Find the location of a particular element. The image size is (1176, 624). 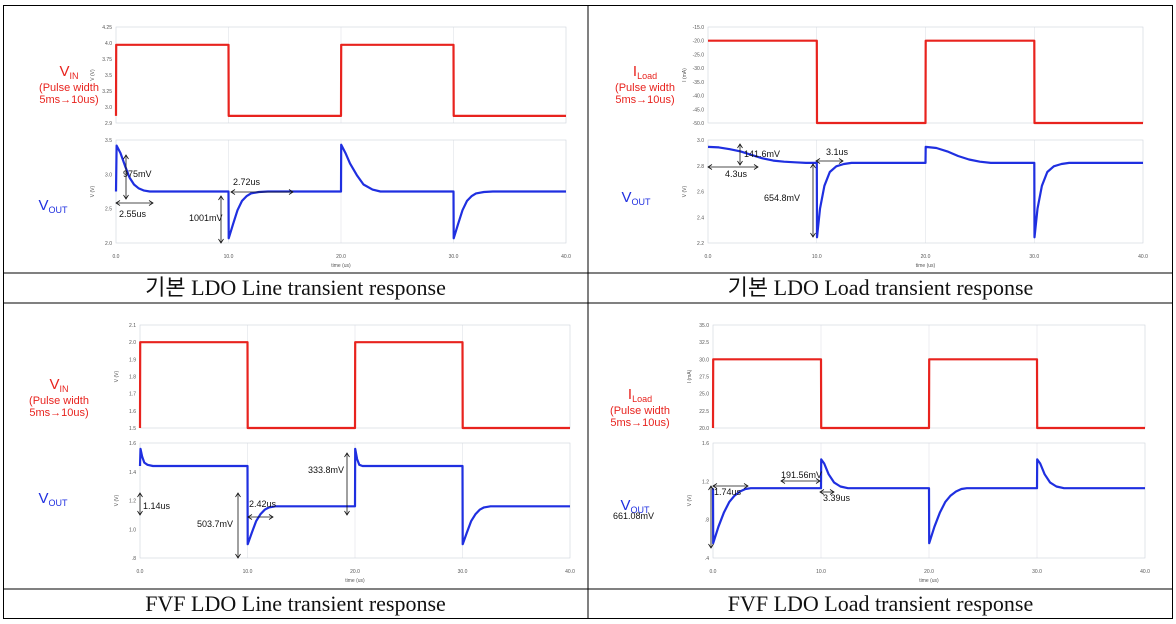

top-y-tick-label: 3.5 is located at coordinates (108, 76).